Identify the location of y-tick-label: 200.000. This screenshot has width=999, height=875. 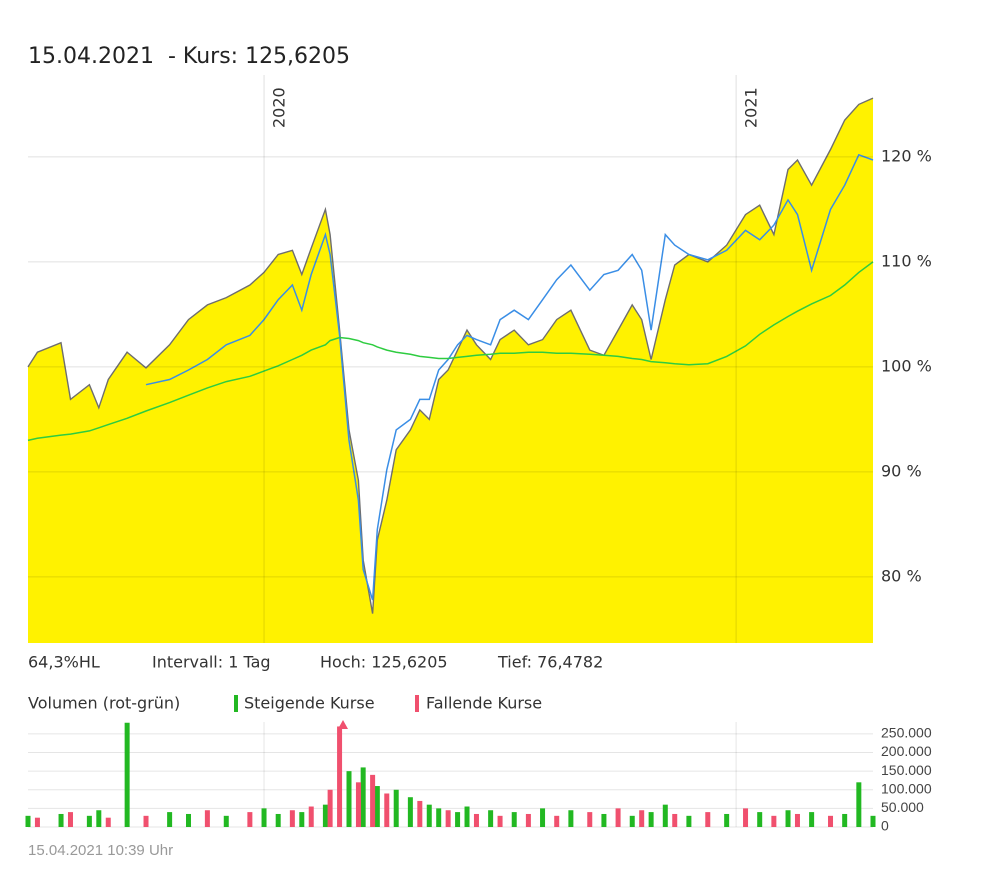
(906, 751).